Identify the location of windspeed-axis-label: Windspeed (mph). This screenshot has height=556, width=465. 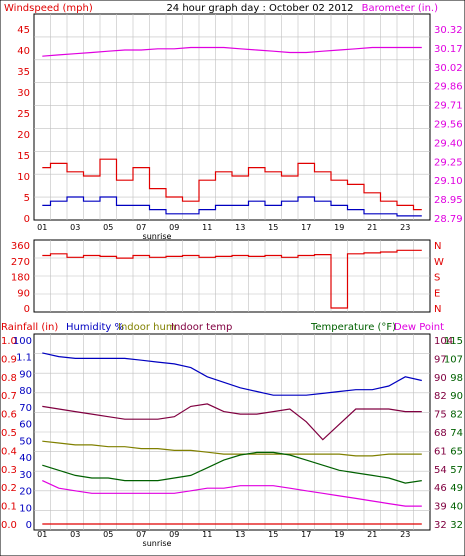
(48, 8).